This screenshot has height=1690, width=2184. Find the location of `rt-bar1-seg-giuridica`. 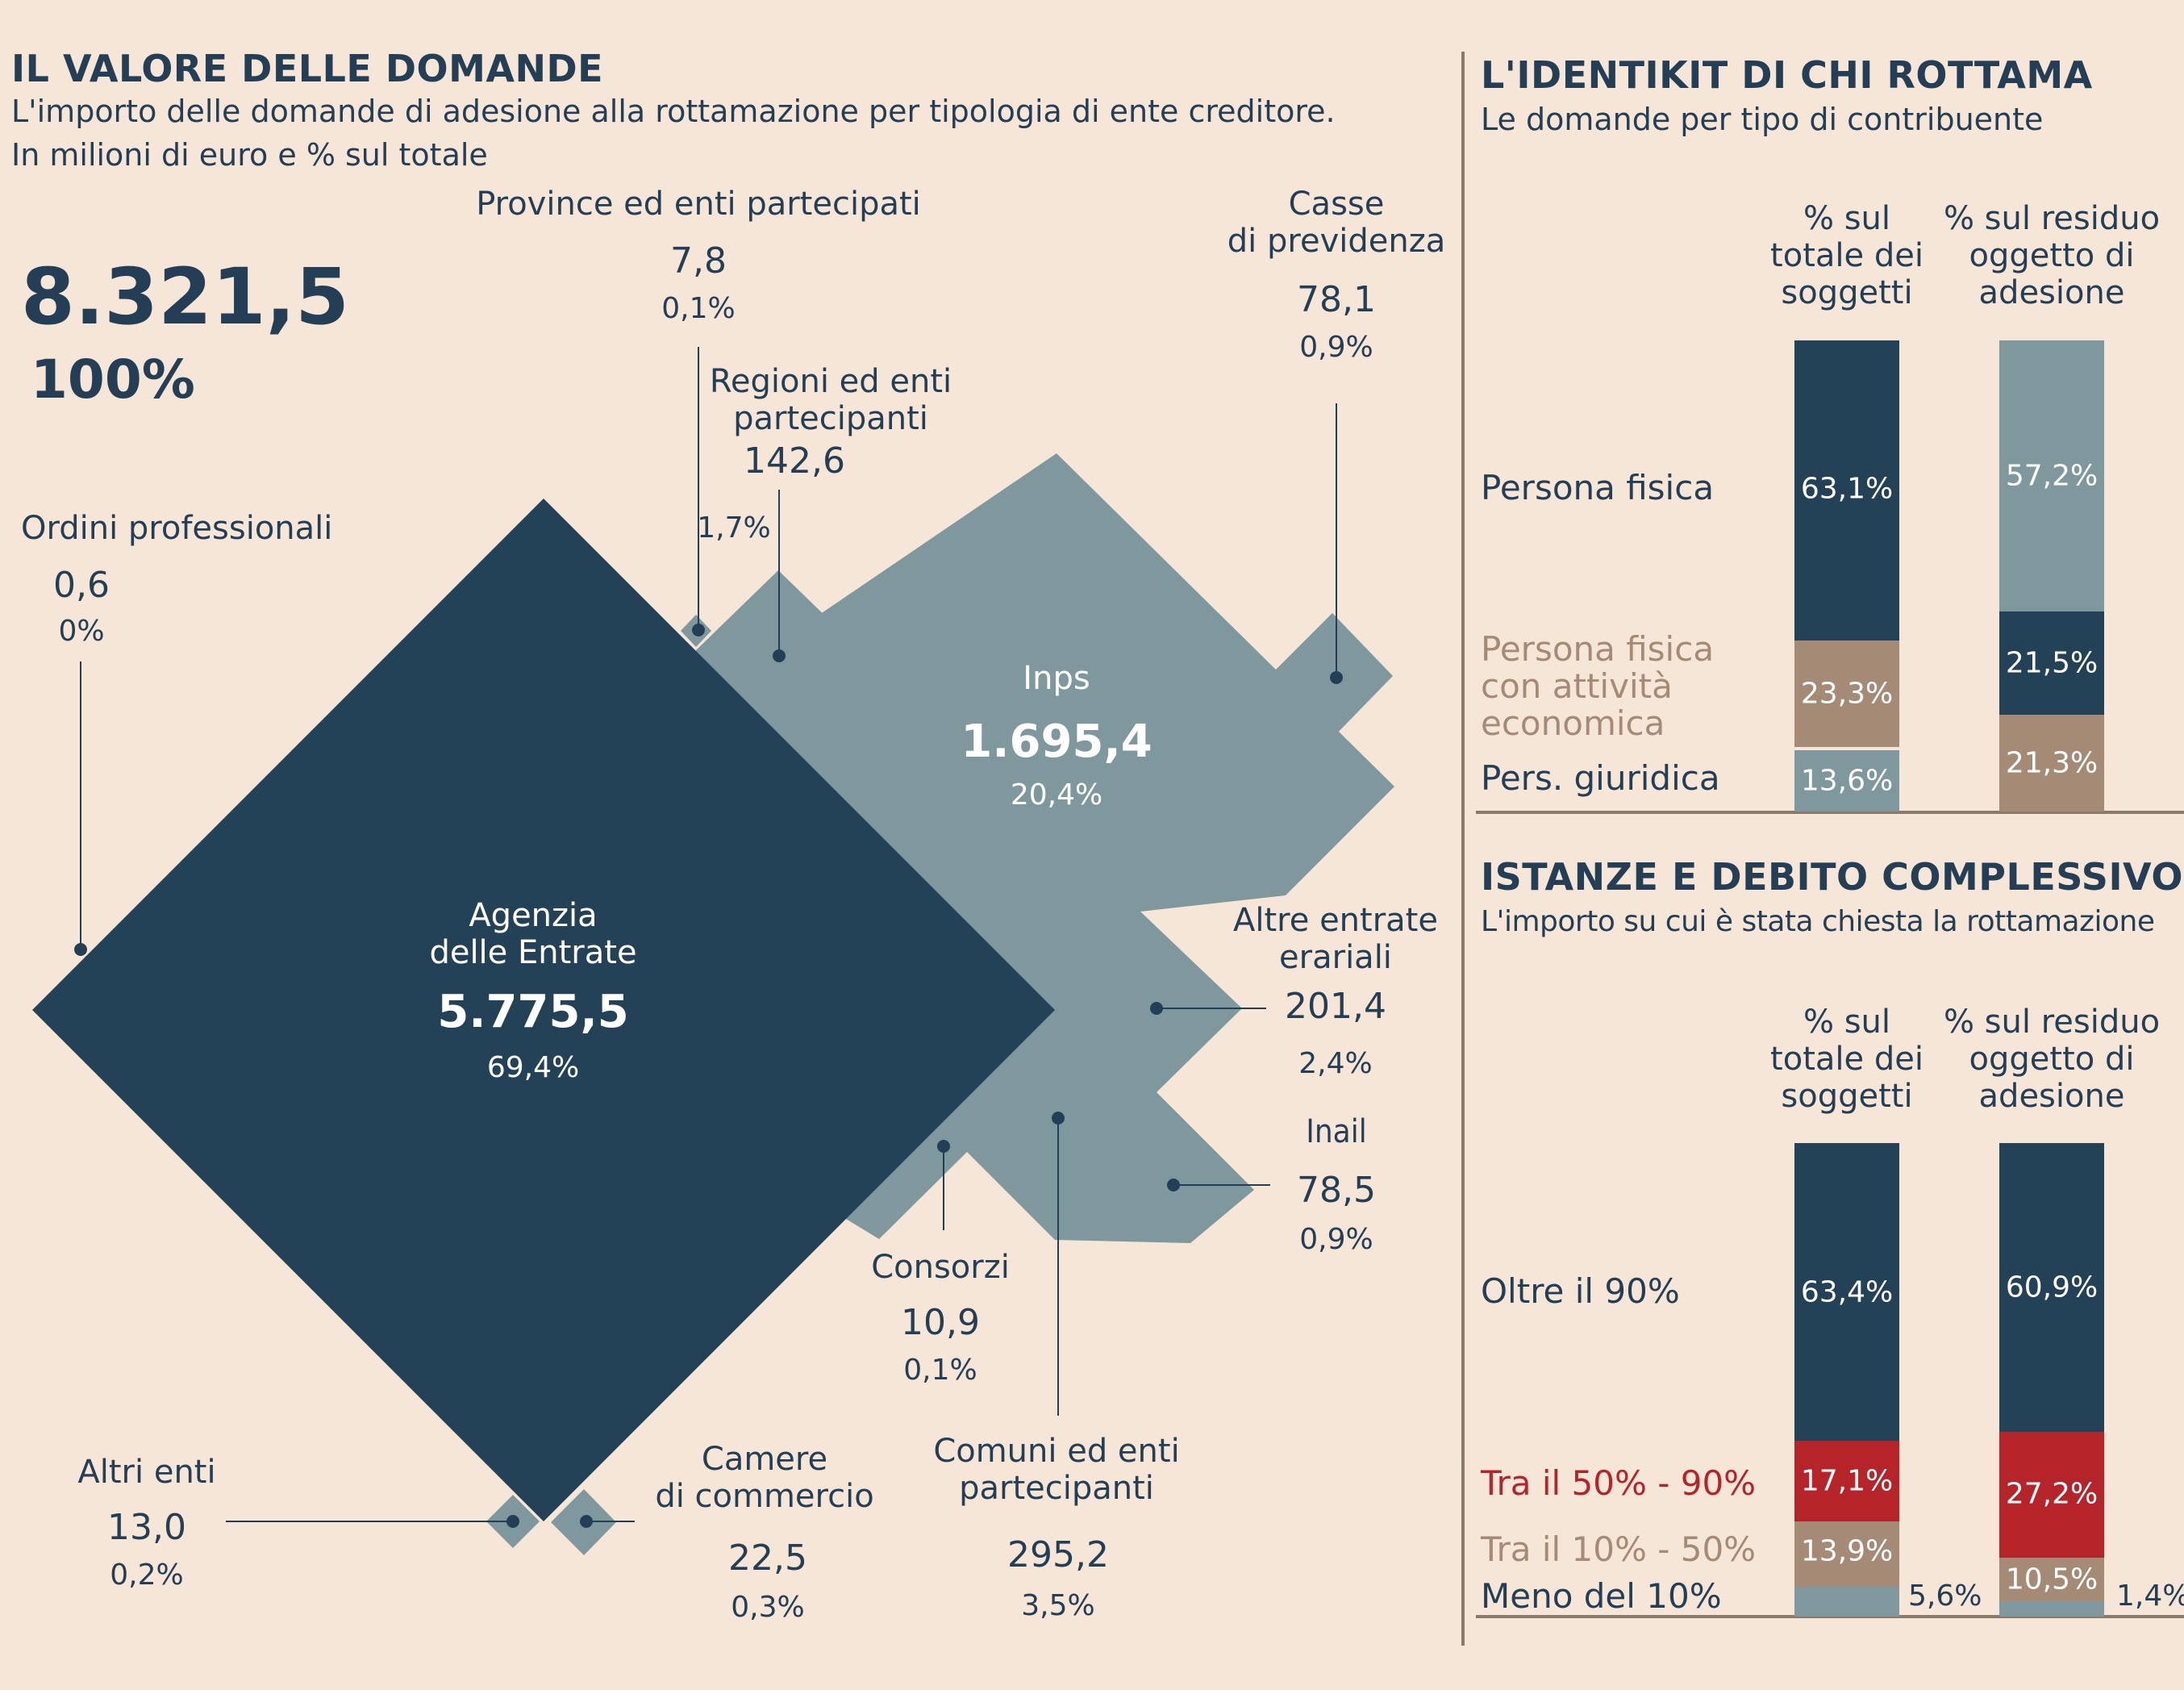

rt-bar1-seg-giuridica is located at coordinates (1846, 781).